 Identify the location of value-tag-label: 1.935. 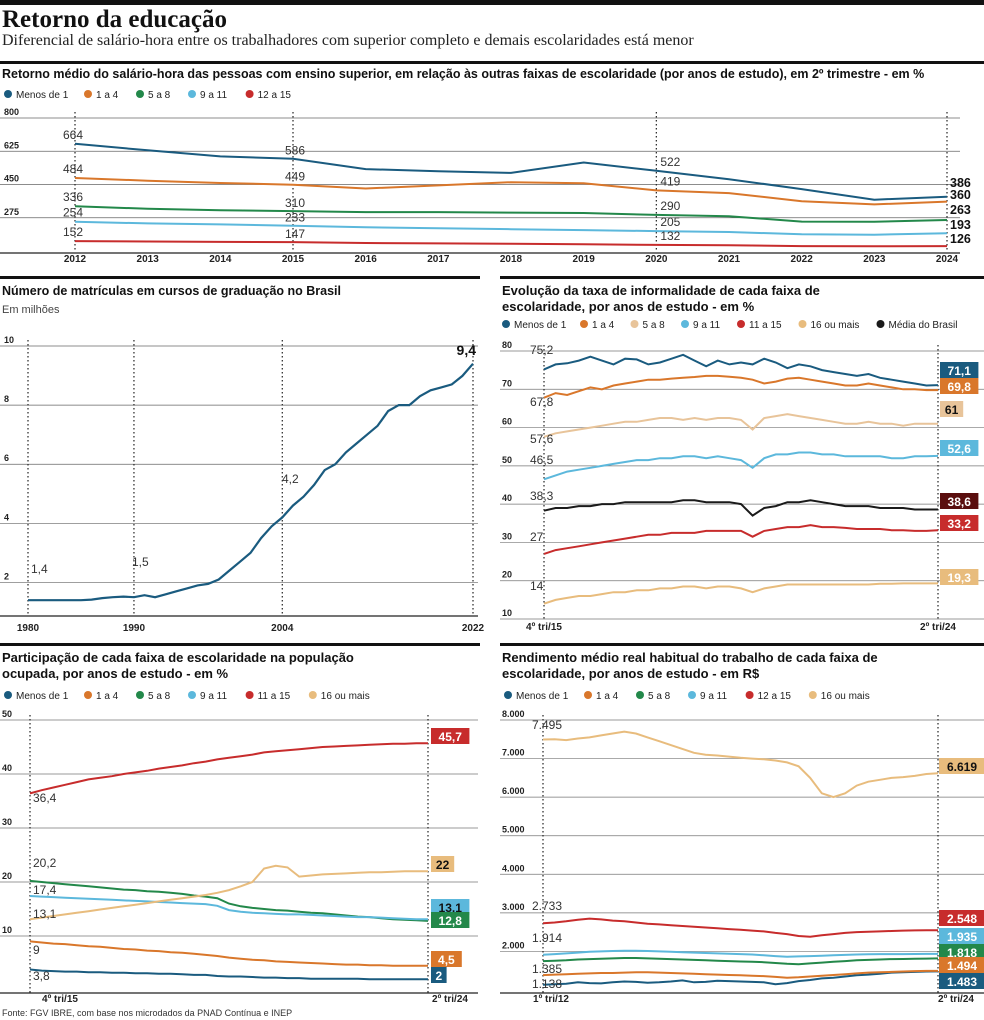
(962, 937).